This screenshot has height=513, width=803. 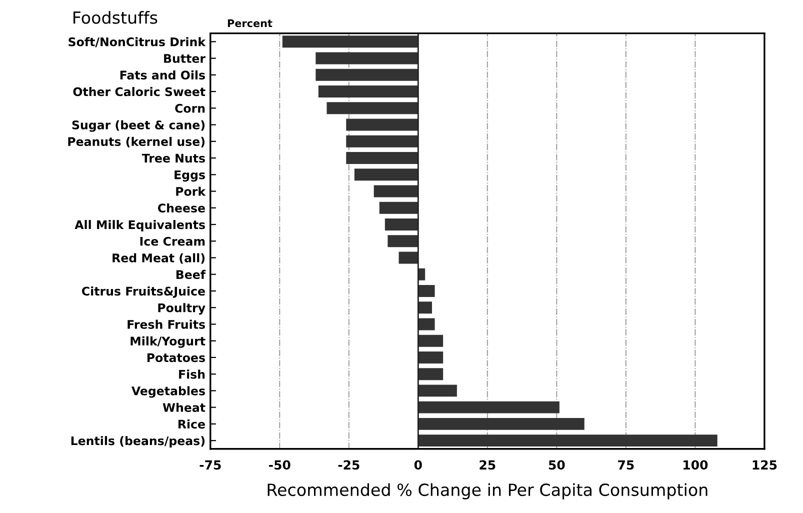 I want to click on y-tick-label: Milk/Yogurt, so click(x=168, y=342).